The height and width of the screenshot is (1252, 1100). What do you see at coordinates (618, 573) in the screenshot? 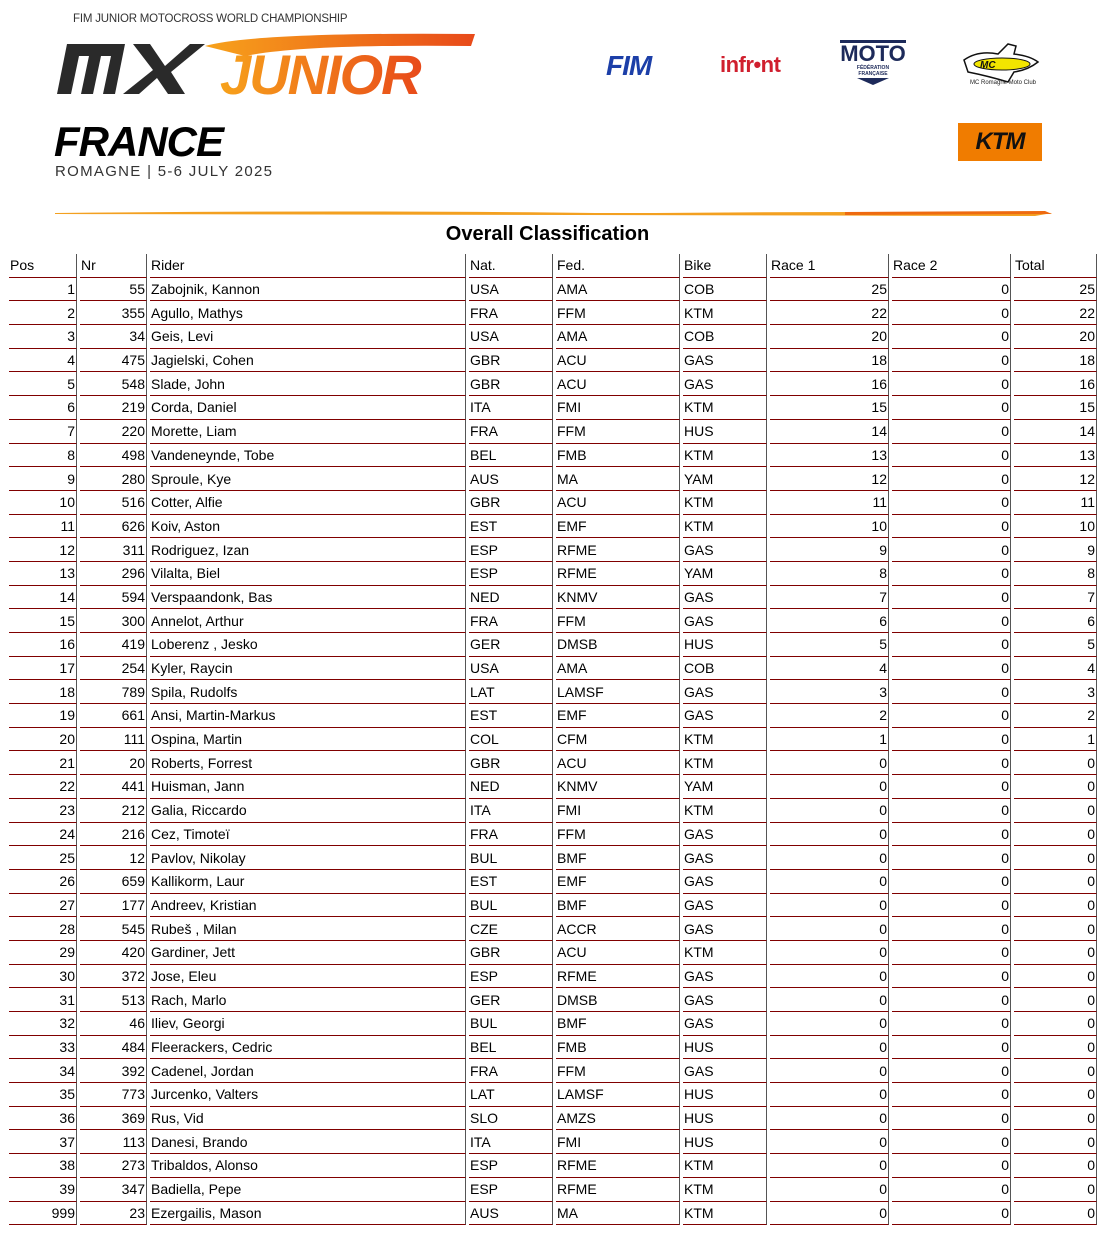
I see `cell-fed: RFME` at bounding box center [618, 573].